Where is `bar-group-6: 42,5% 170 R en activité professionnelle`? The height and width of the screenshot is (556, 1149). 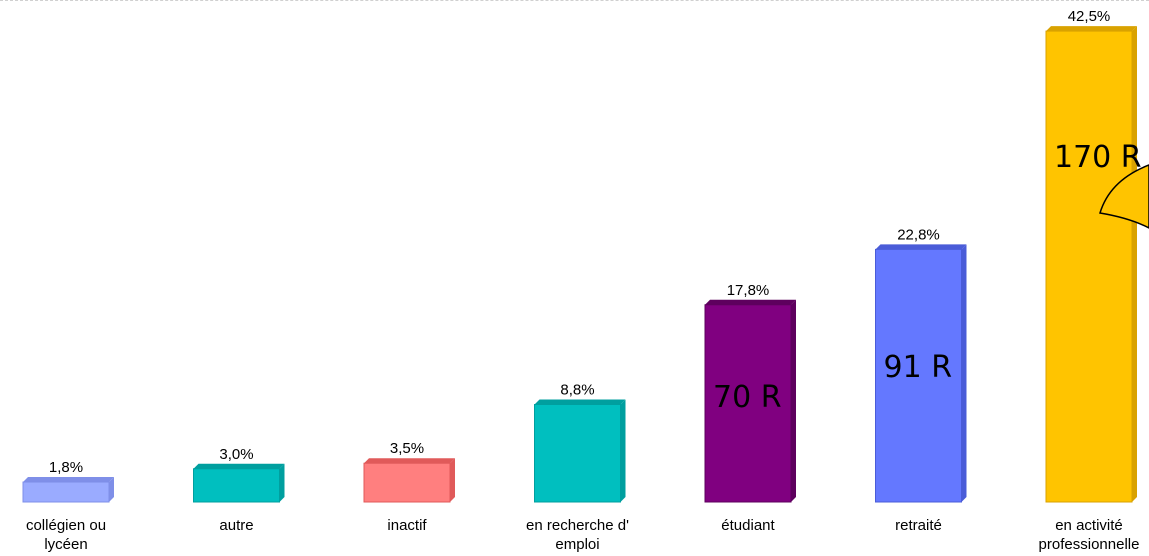
bar-group-6: 42,5% 170 R en activité professionnelle is located at coordinates (1090, 280).